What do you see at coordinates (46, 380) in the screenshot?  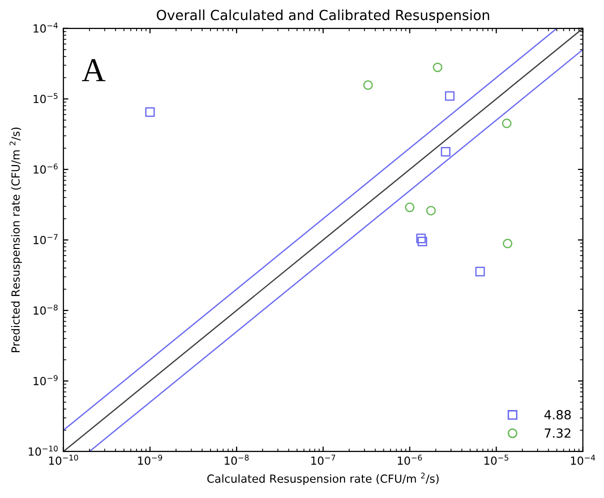 I see `y-tick-label: 10$^{−9}$` at bounding box center [46, 380].